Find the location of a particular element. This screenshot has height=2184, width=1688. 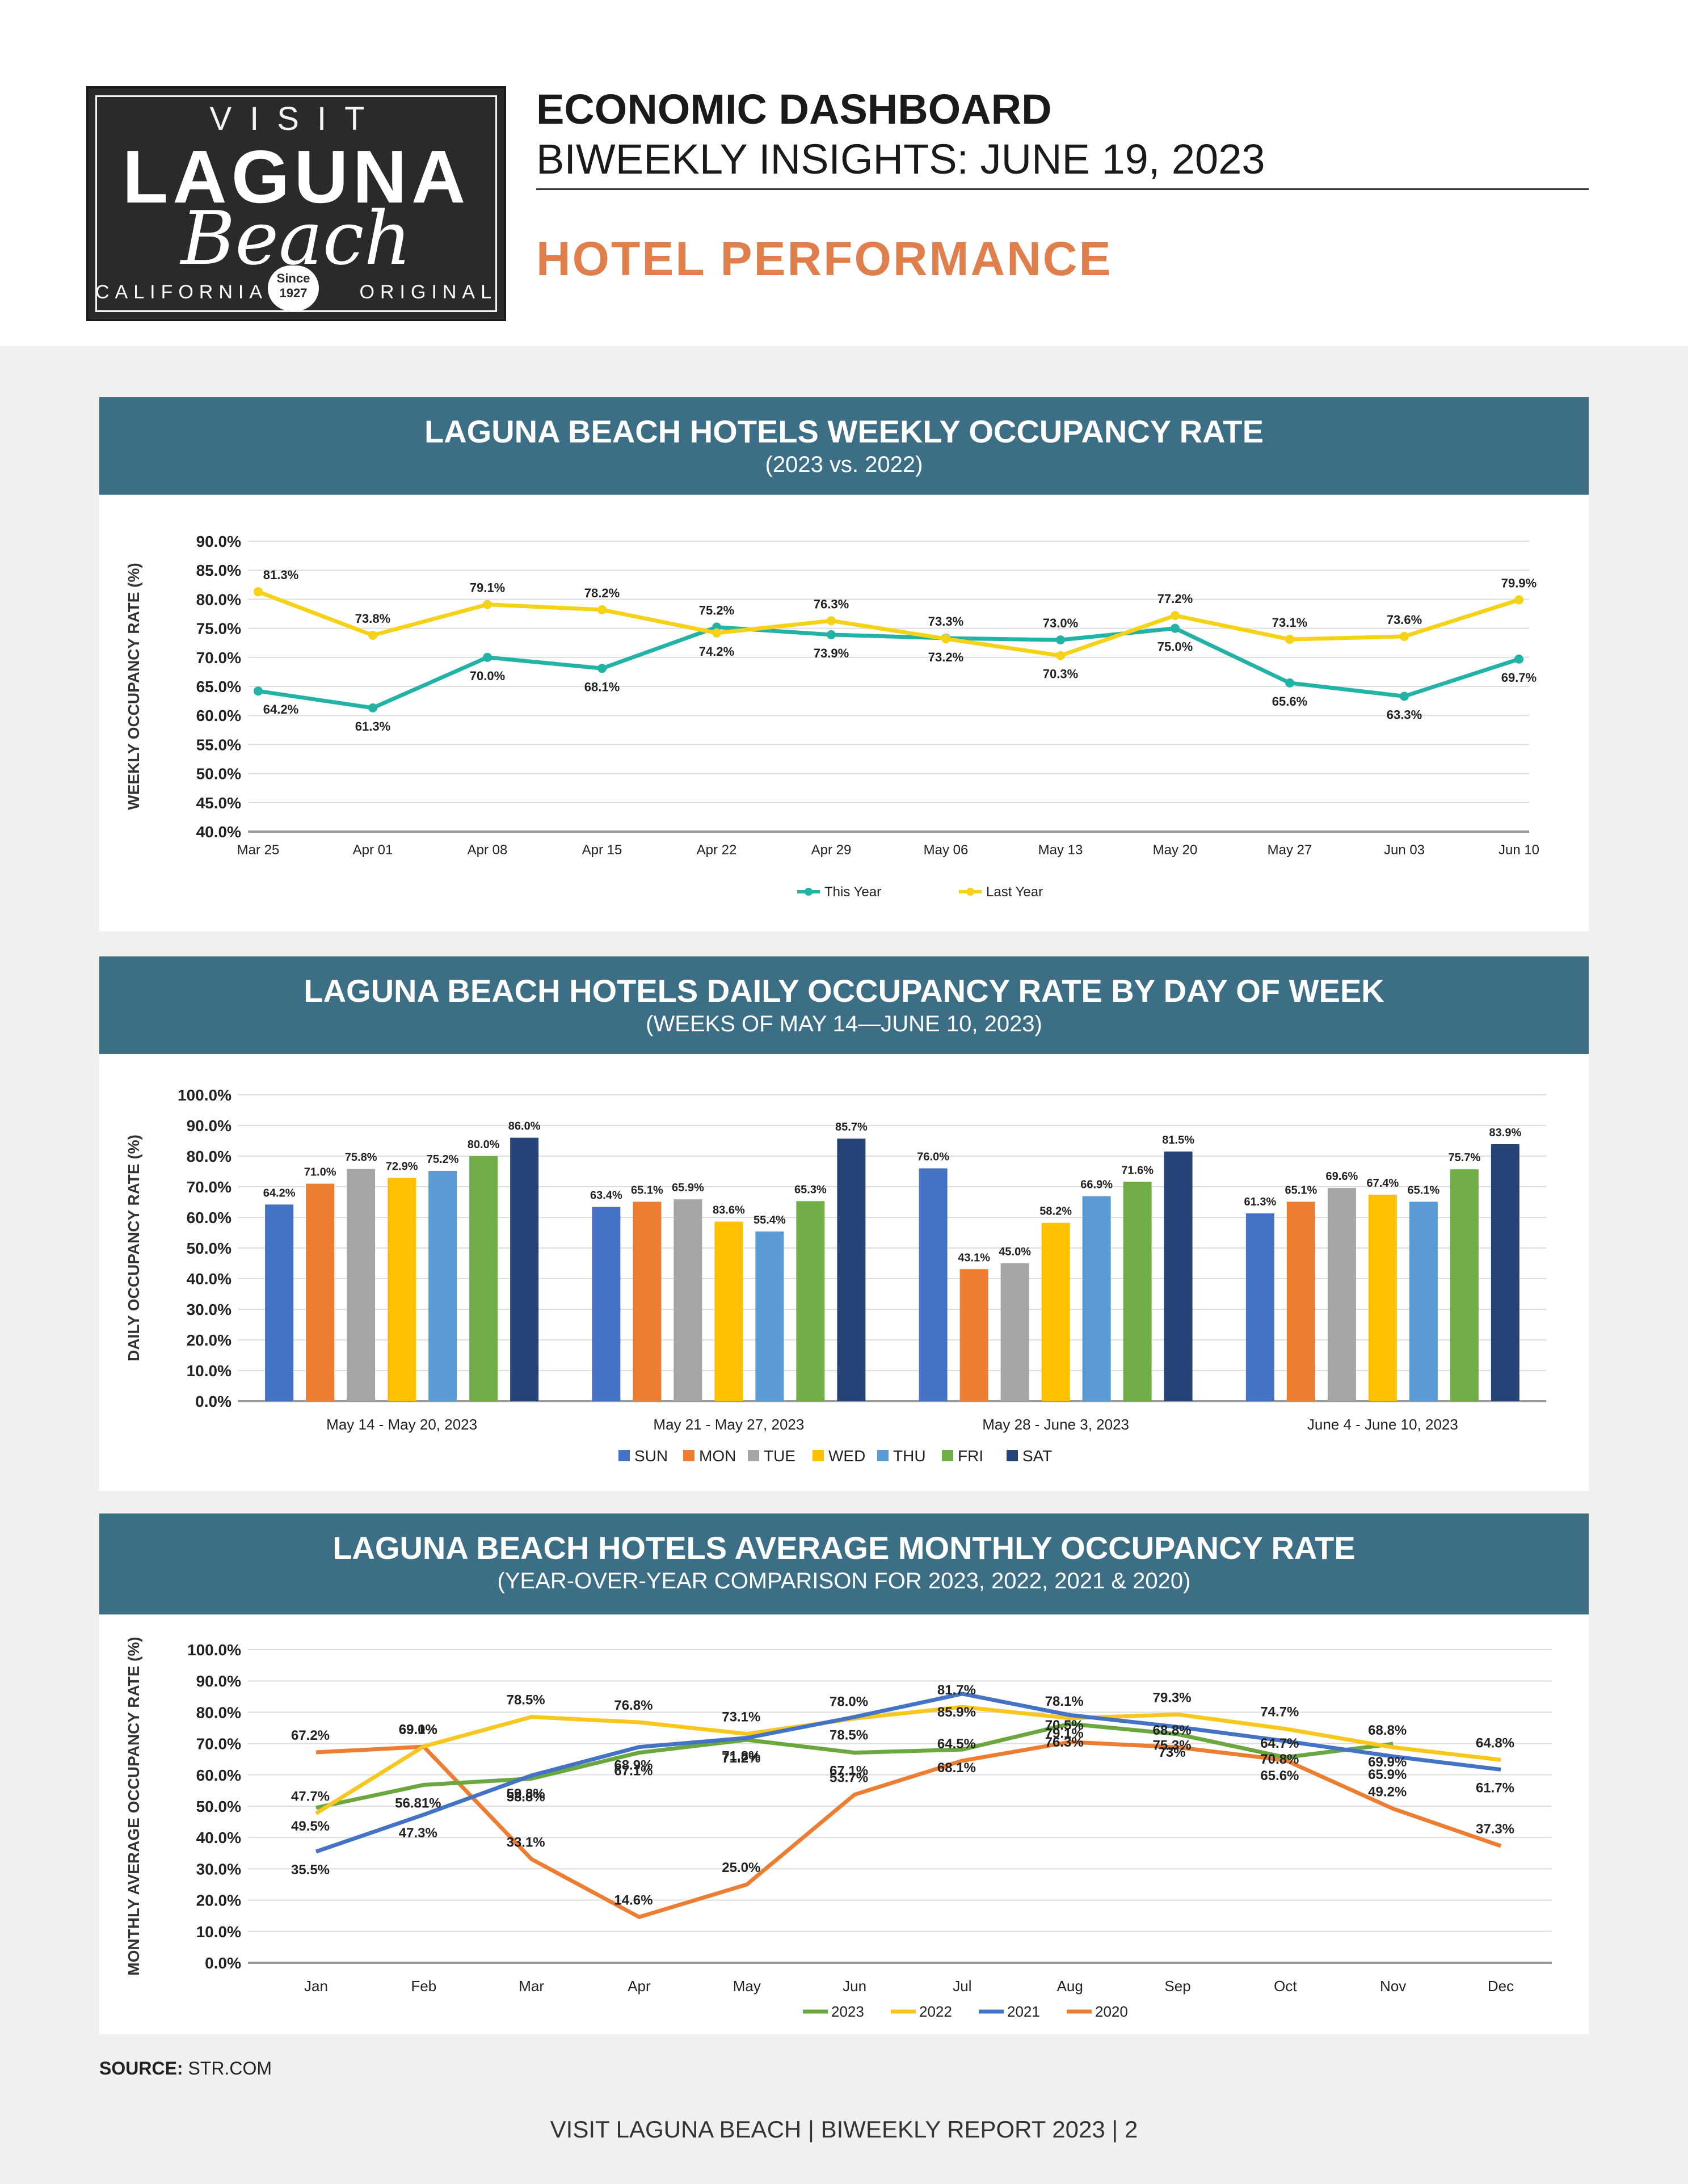

x-tick-label: May 20 is located at coordinates (1175, 850).